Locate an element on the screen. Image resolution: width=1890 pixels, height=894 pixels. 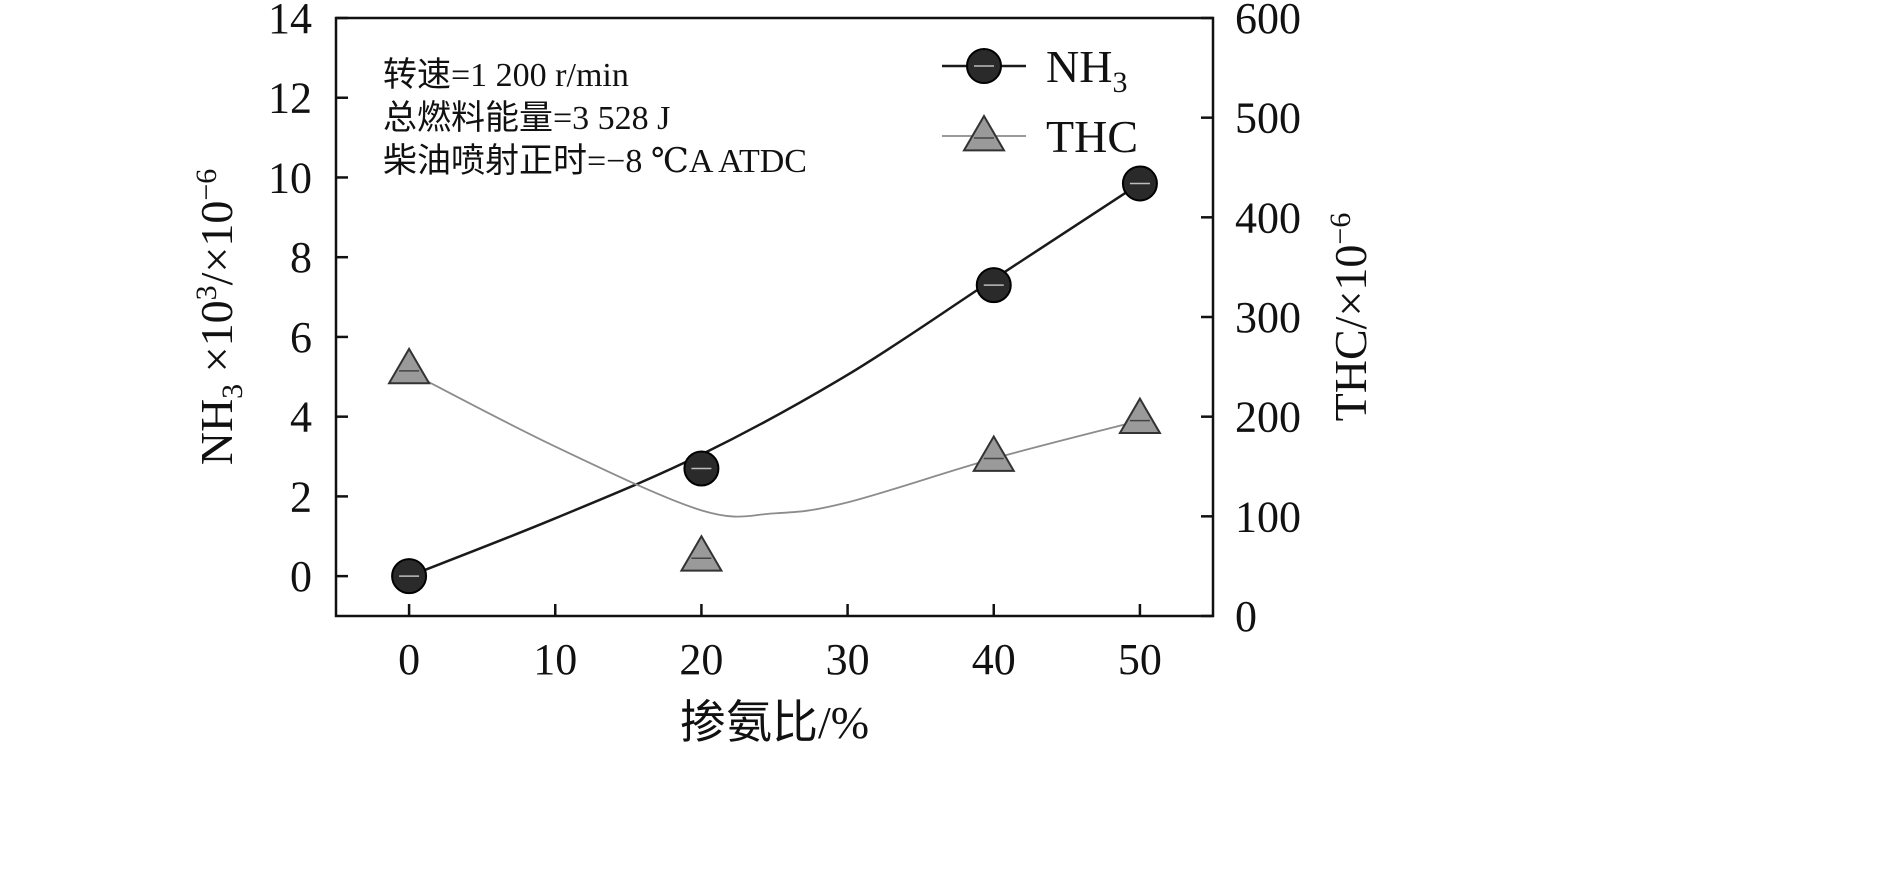
annotation-line: 柴油喷射正时=−8 ℃A ATDC is located at coordinates (595, 161).